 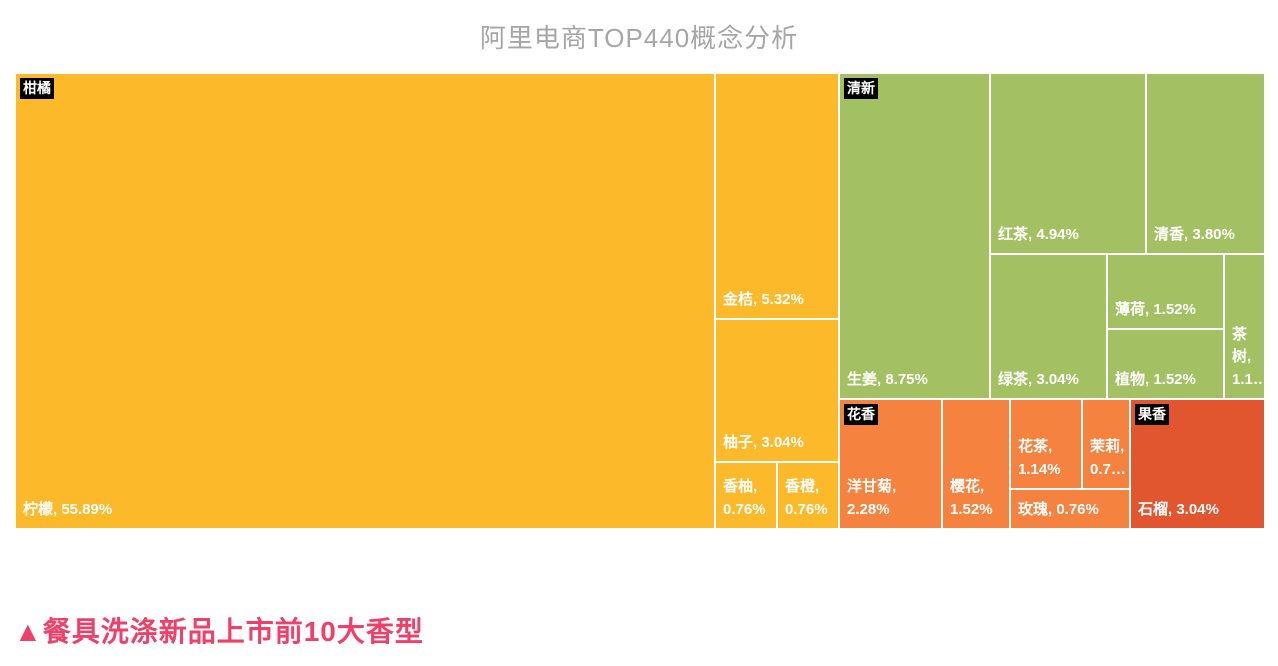 What do you see at coordinates (872, 498) in the screenshot?
I see `cell-label-chamomile: 洋甘菊, 2.28%` at bounding box center [872, 498].